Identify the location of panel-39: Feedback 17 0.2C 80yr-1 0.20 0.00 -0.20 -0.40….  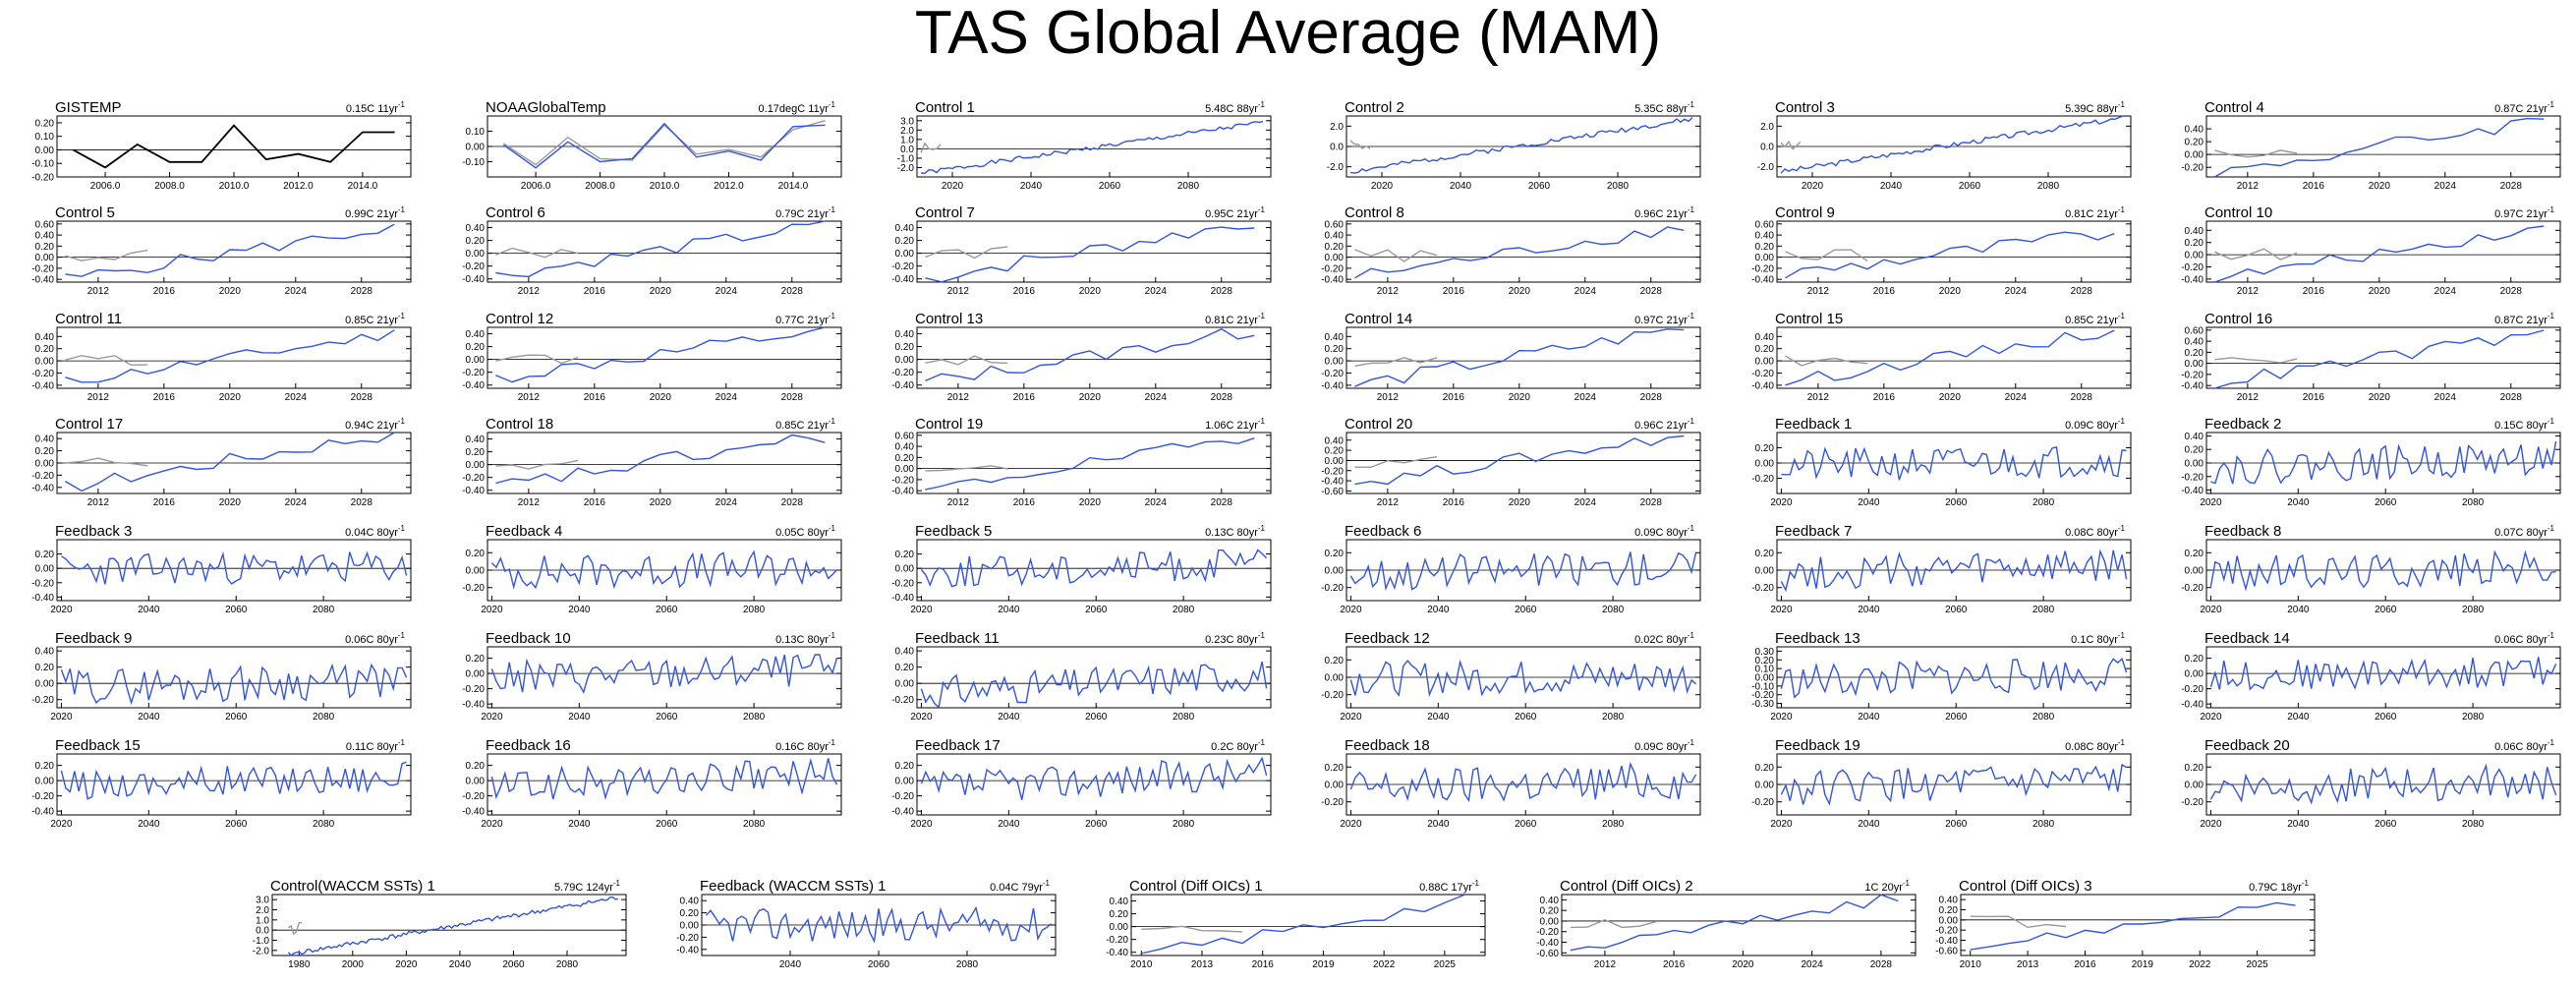
(1081, 783).